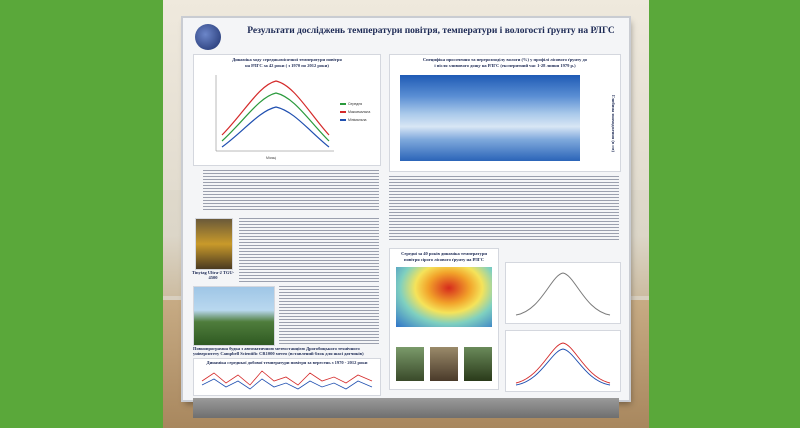 The width and height of the screenshot is (800, 428). I want to click on chart4-plot, so click(287, 380).